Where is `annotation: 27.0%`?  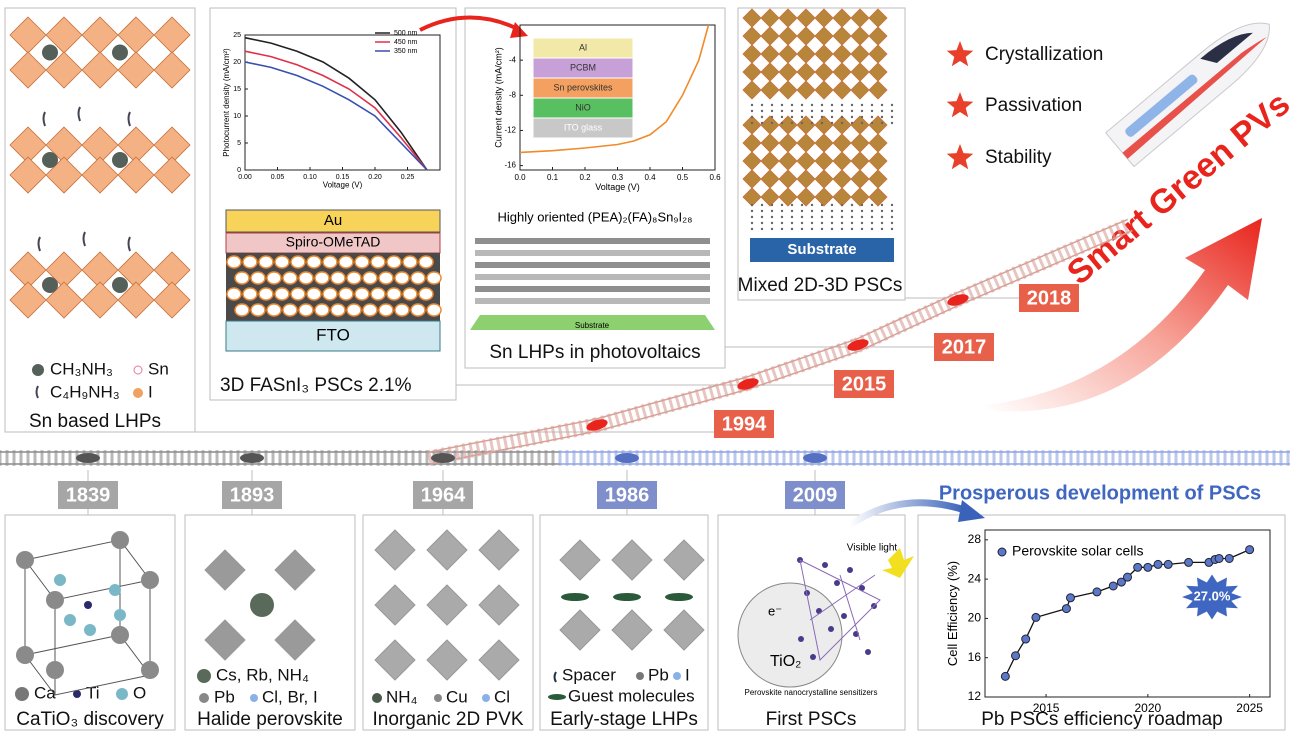
annotation: 27.0% is located at coordinates (1212, 595).